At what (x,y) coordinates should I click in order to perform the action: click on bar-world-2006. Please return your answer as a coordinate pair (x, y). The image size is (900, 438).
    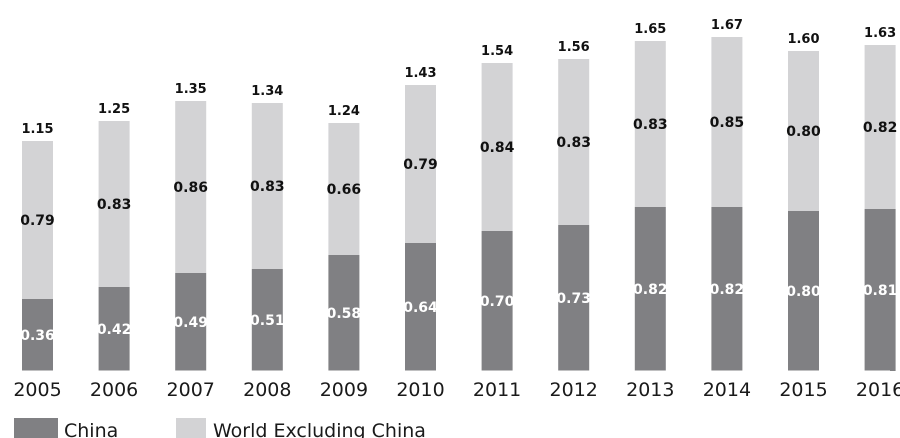
    Looking at the image, I should click on (114, 204).